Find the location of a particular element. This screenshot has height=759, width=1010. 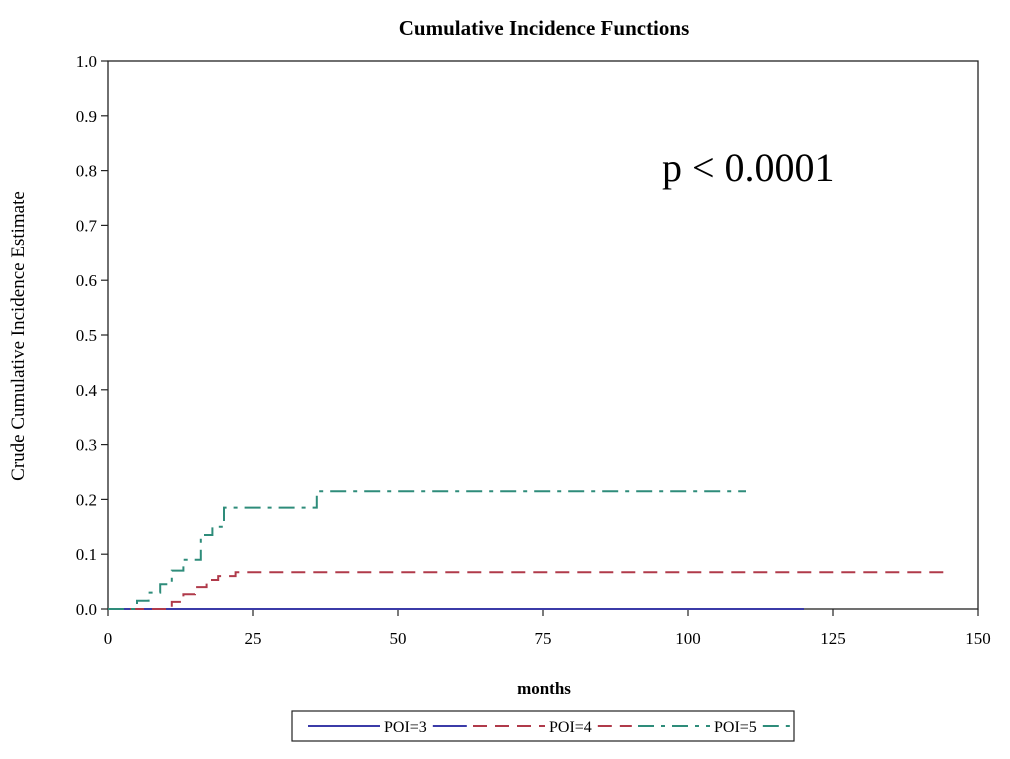

y-tick-label: 0.6 is located at coordinates (86, 280).